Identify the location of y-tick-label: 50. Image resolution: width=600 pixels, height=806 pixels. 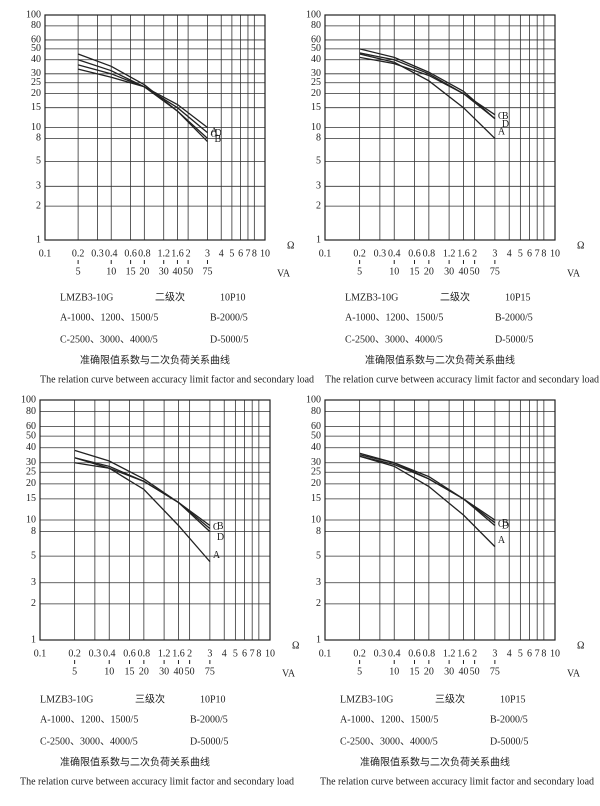
(316, 435).